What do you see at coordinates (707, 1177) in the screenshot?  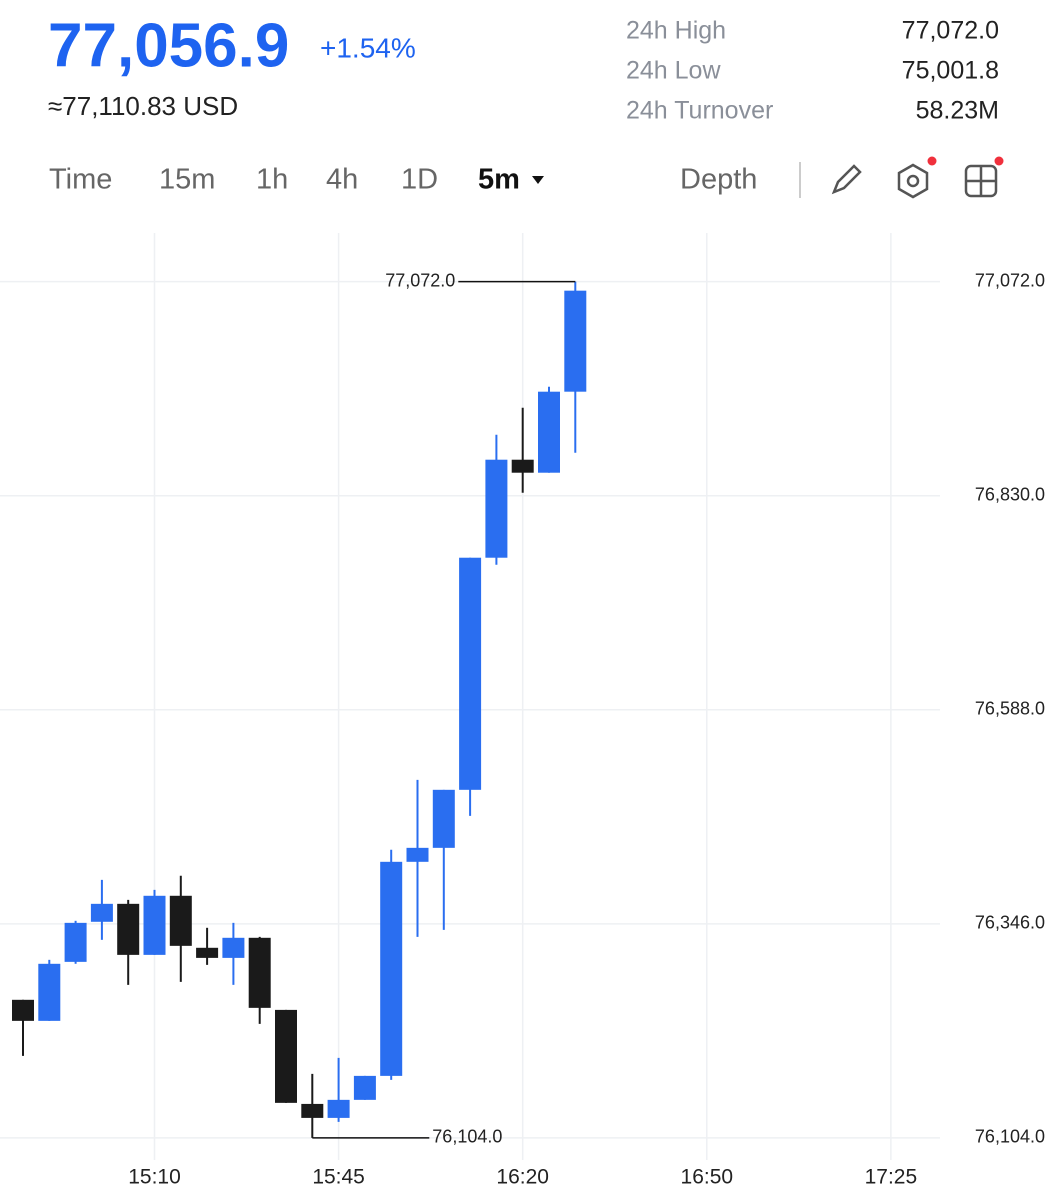 I see `x-tick-label: 16:50` at bounding box center [707, 1177].